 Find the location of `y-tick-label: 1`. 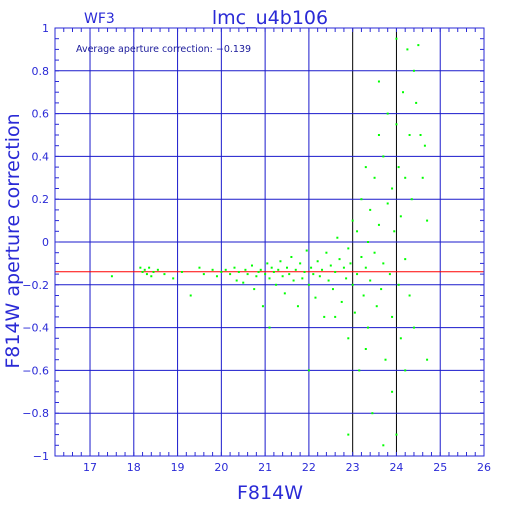

y-tick-label: 1 is located at coordinates (45, 28).